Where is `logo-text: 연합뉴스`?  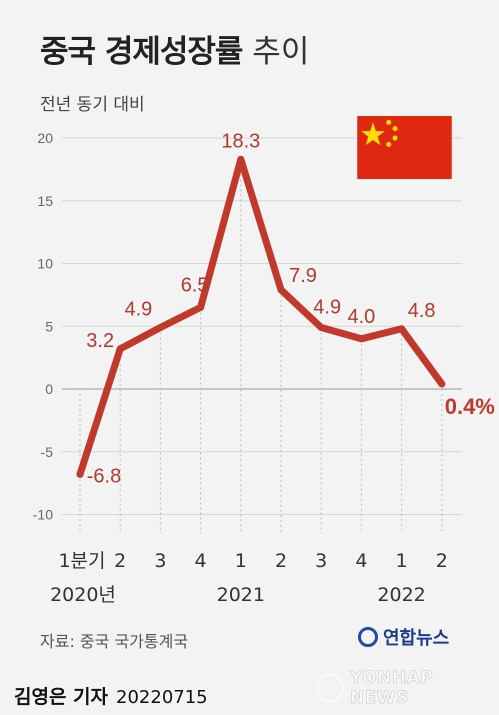
logo-text: 연합뉴스 is located at coordinates (416, 638).